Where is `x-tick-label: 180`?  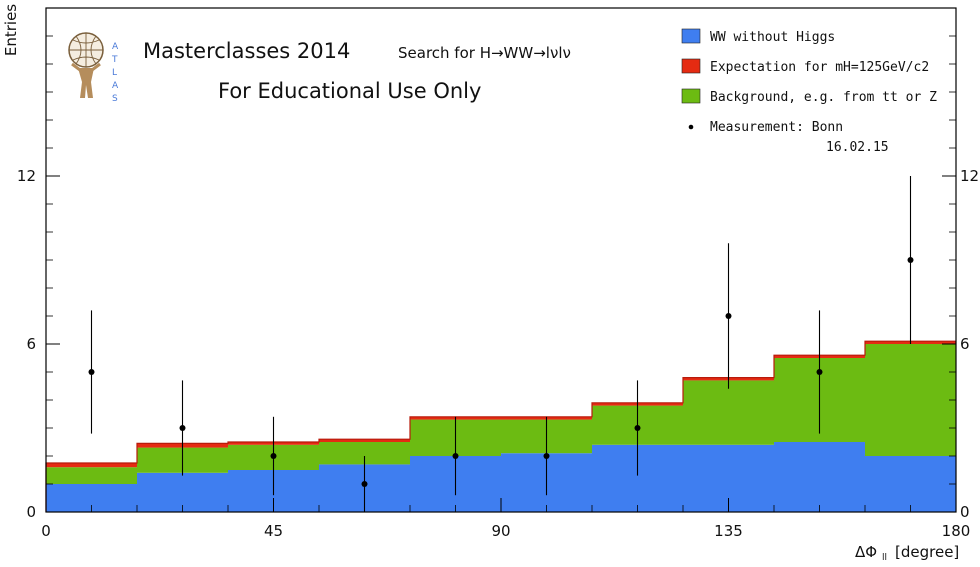 x-tick-label: 180 is located at coordinates (956, 531).